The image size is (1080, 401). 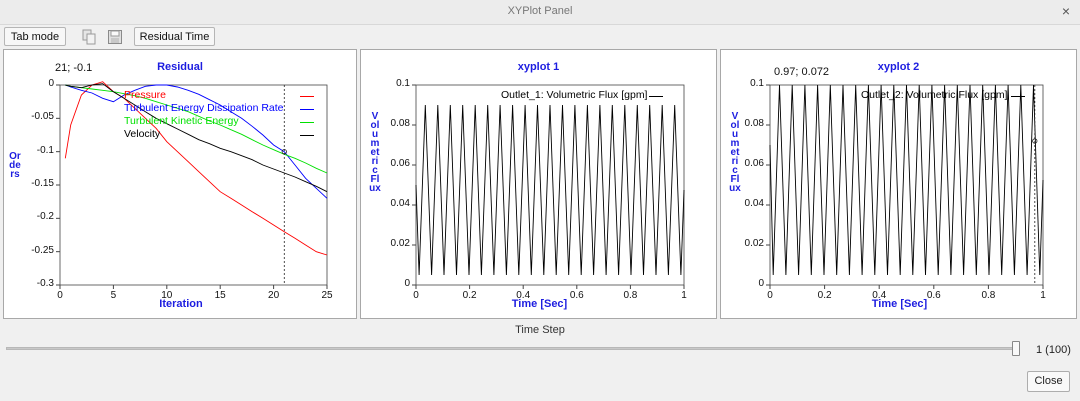 I want to click on plot-title: Residual, so click(x=180, y=67).